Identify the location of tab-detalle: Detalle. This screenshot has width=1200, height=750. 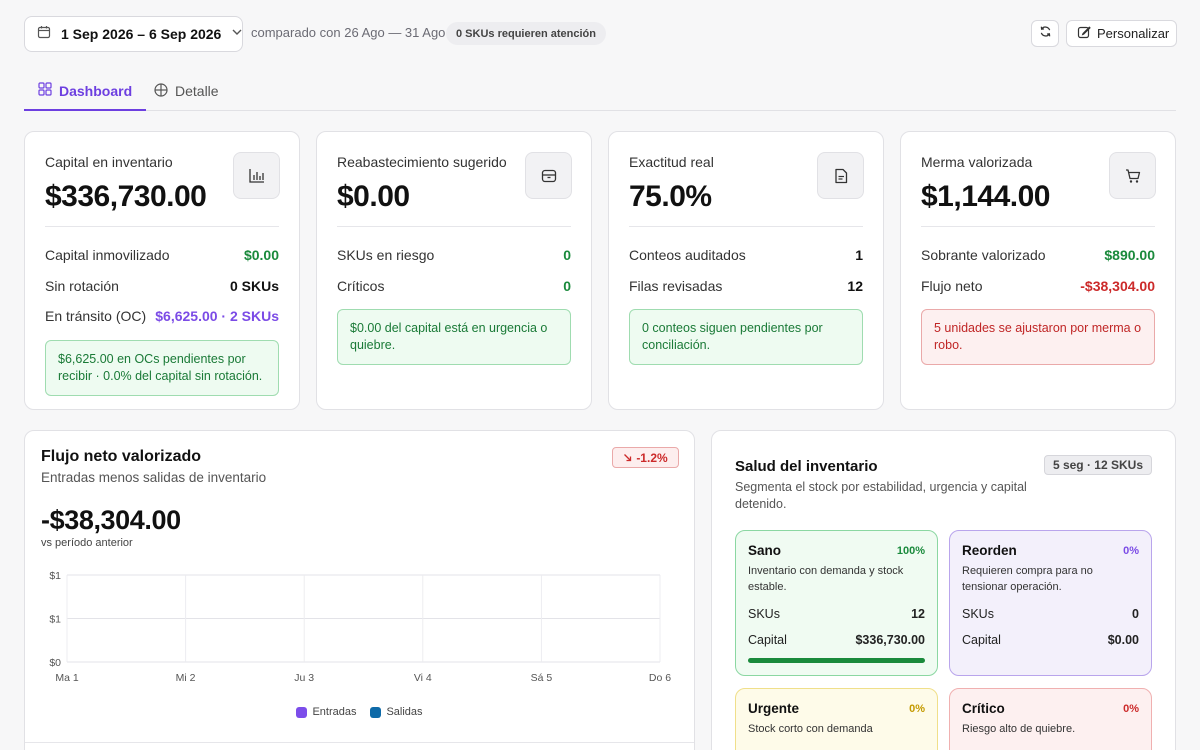
(186, 91).